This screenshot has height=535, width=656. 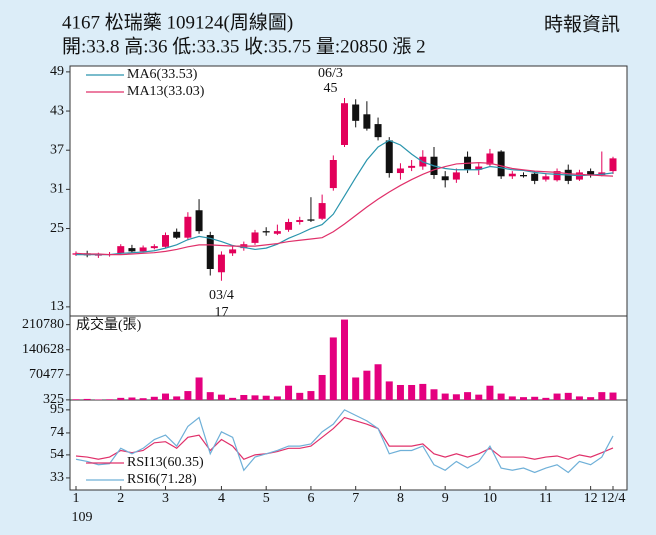 I want to click on source: 時報資訊, so click(x=582, y=24).